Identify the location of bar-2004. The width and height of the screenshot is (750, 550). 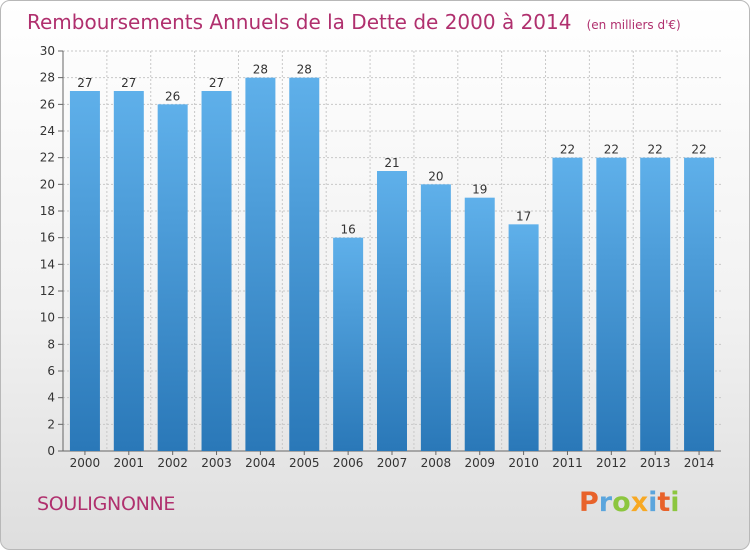
(260, 264).